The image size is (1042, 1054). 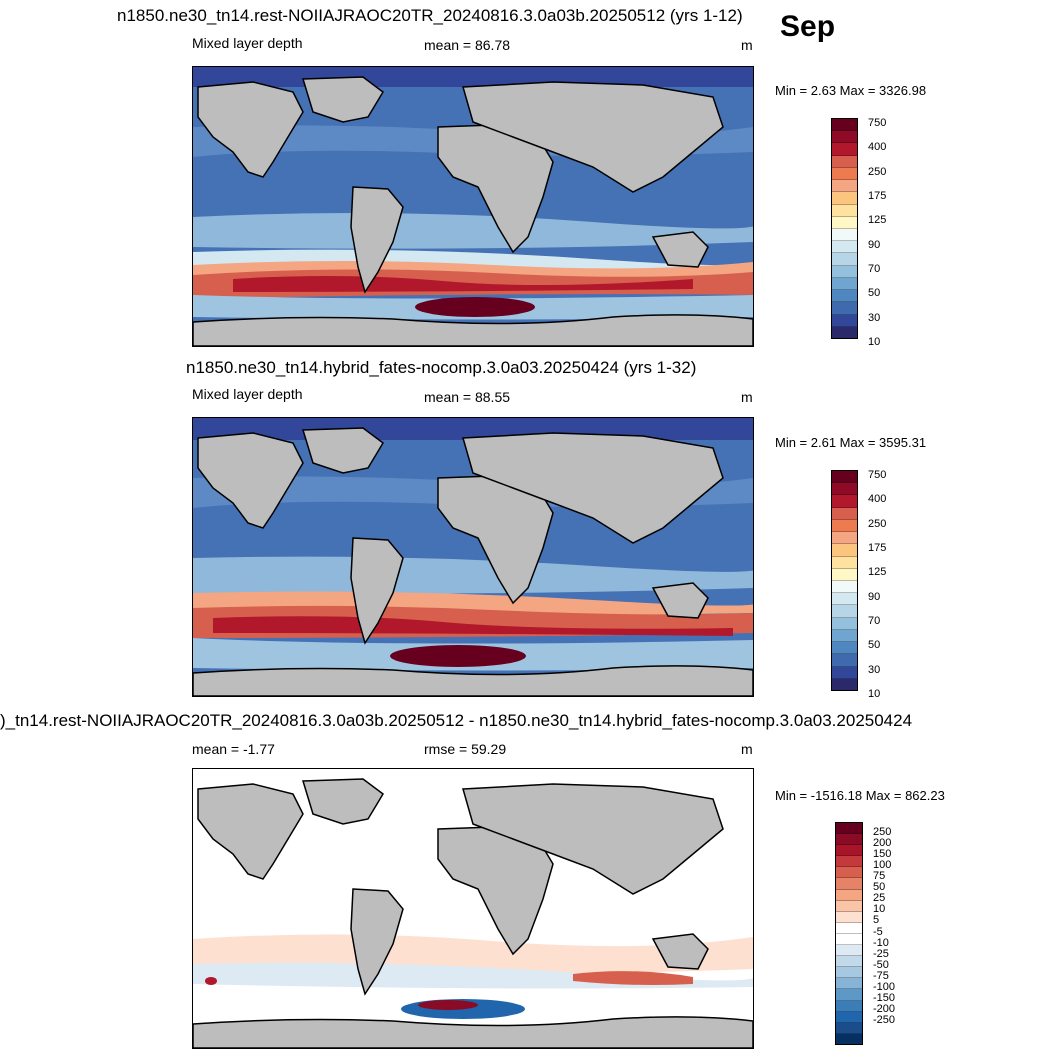 I want to click on colorbar-tick-label: -100, so click(x=884, y=986).